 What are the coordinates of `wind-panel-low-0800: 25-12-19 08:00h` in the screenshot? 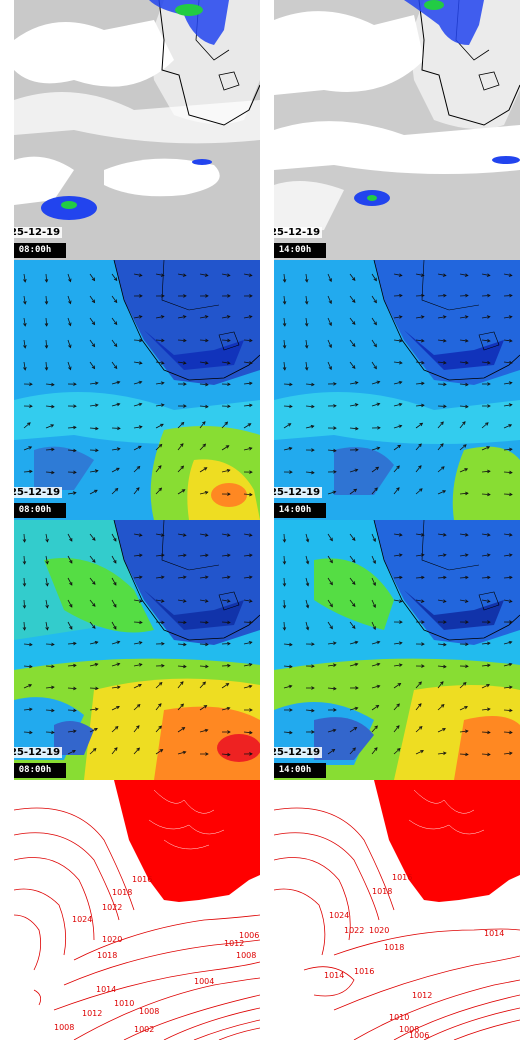 It's located at (137, 390).